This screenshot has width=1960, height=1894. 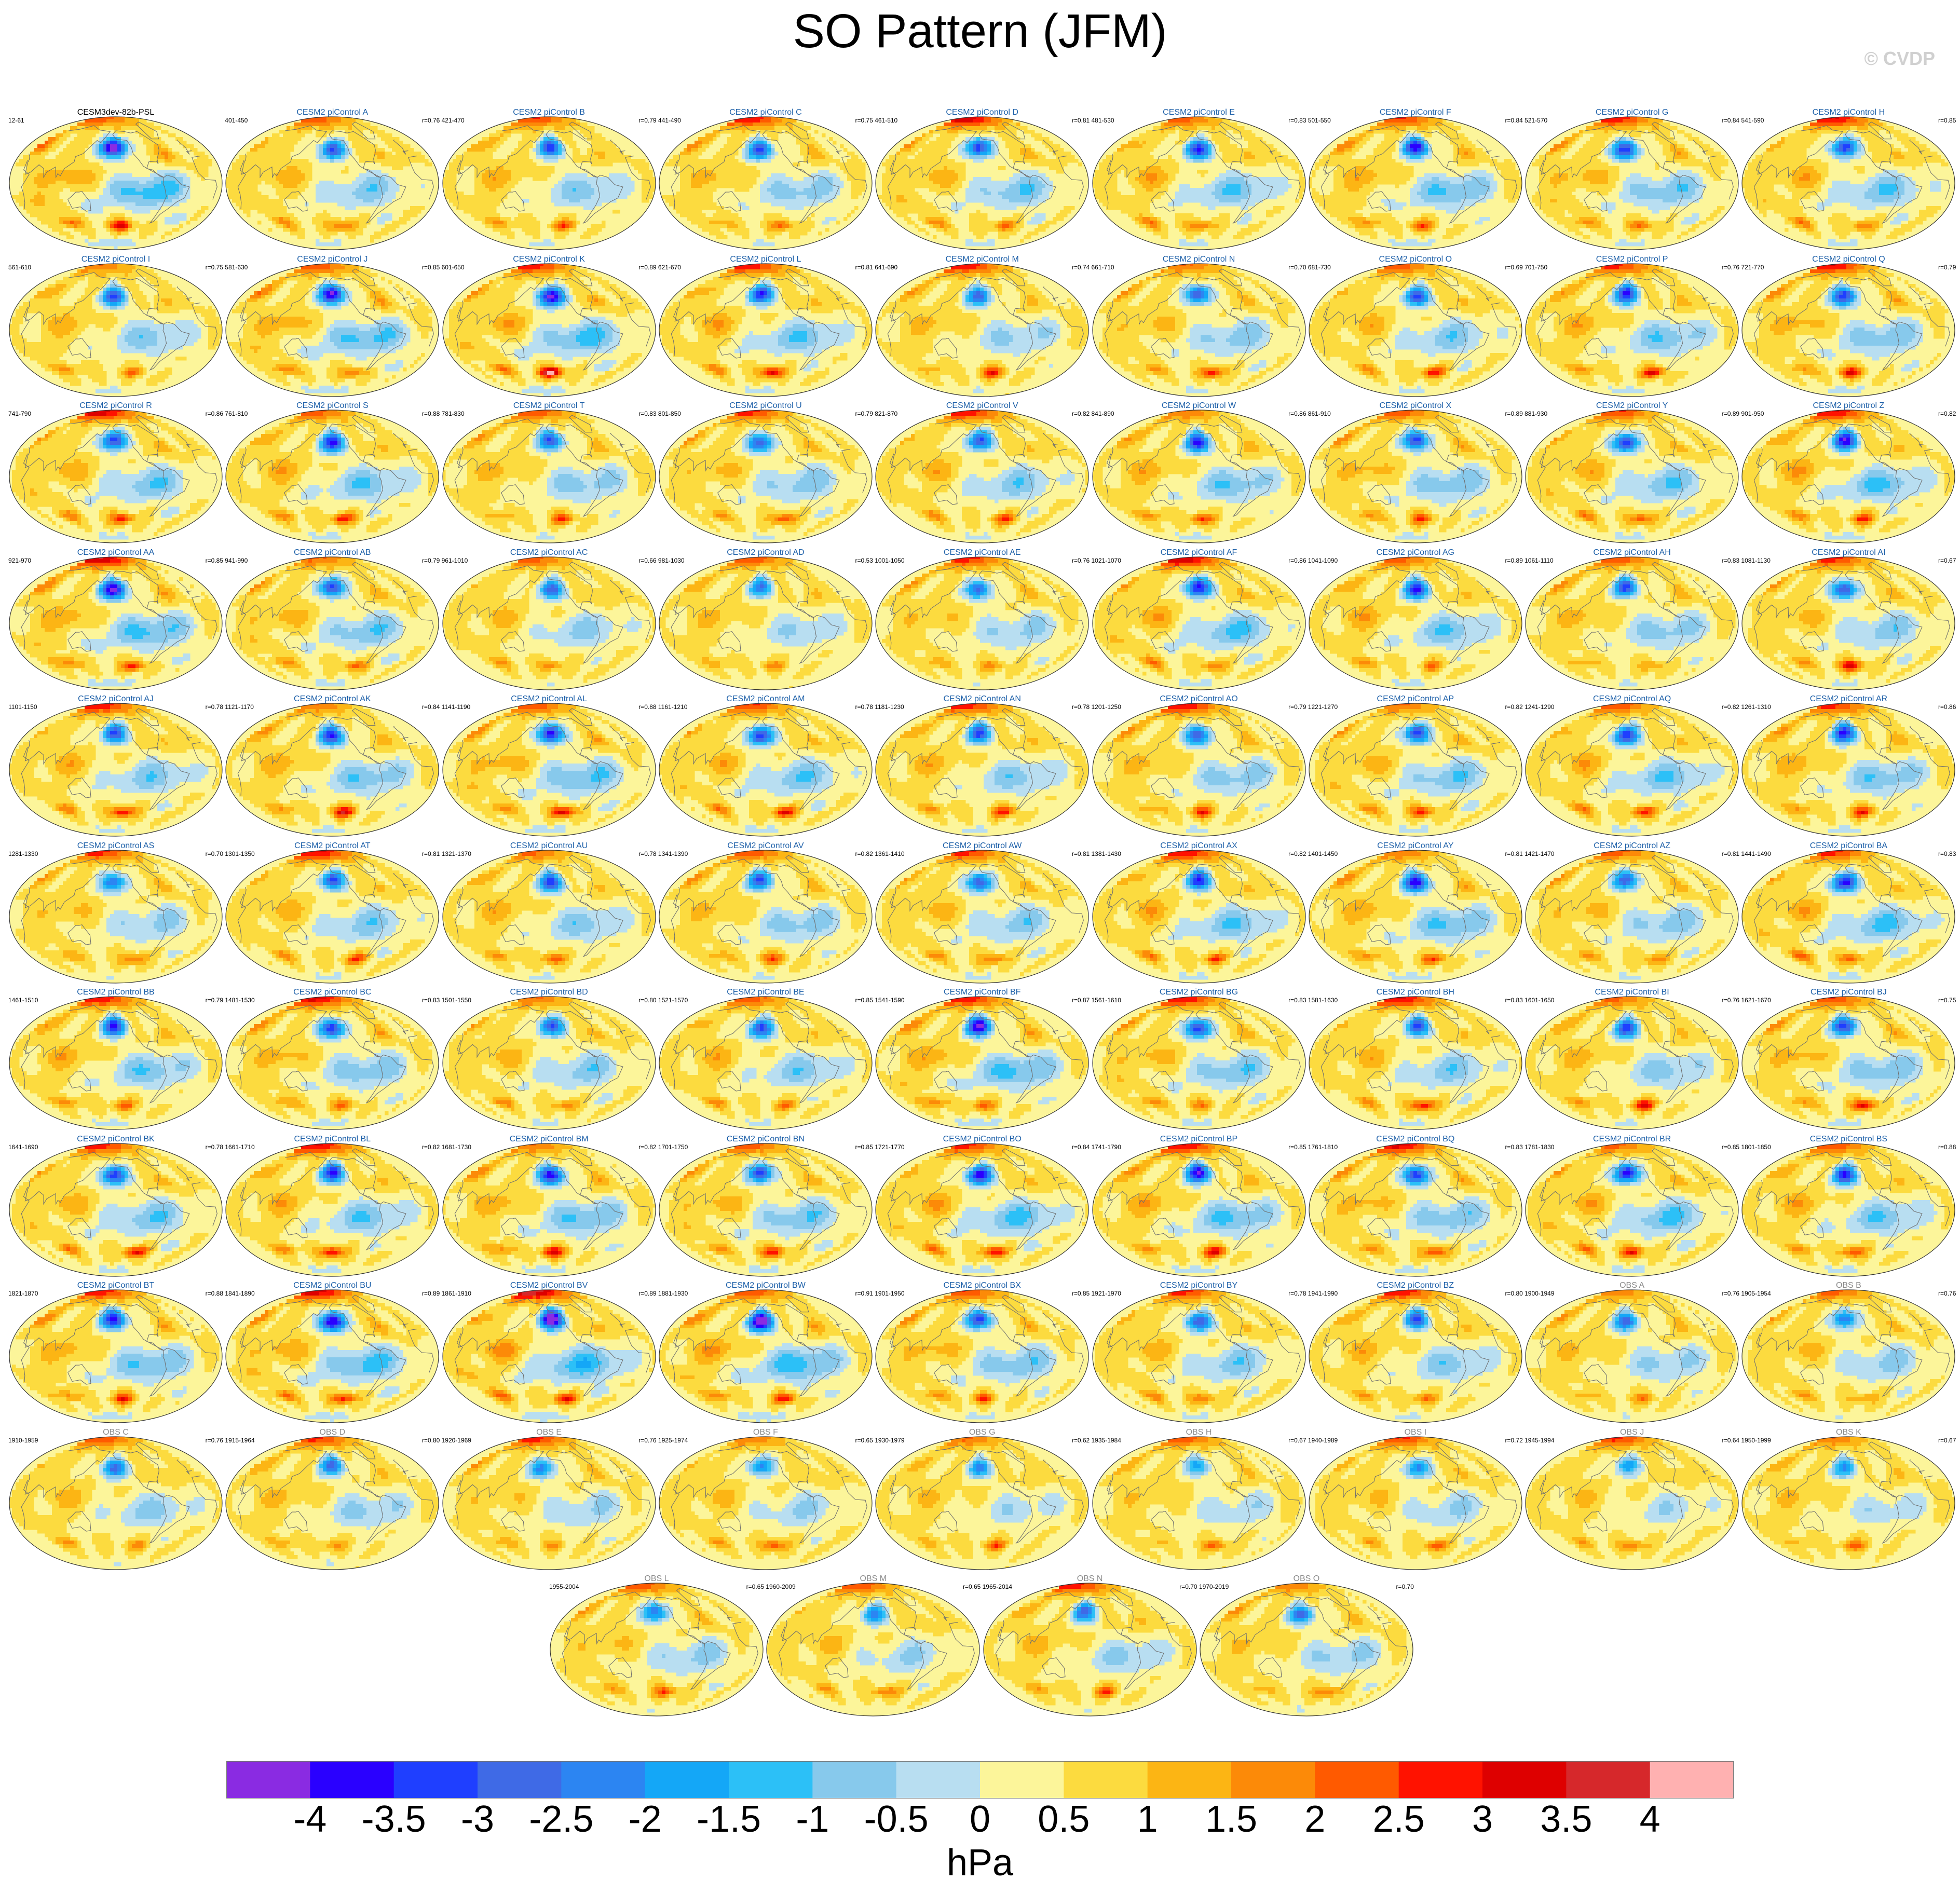 I want to click on panel-years: 601-650, so click(x=453, y=268).